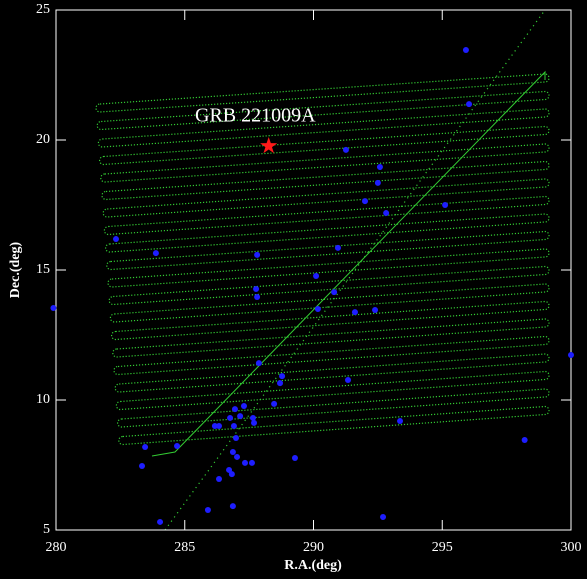  Describe the element at coordinates (43, 399) in the screenshot. I see `y-tick-label: 10` at that location.